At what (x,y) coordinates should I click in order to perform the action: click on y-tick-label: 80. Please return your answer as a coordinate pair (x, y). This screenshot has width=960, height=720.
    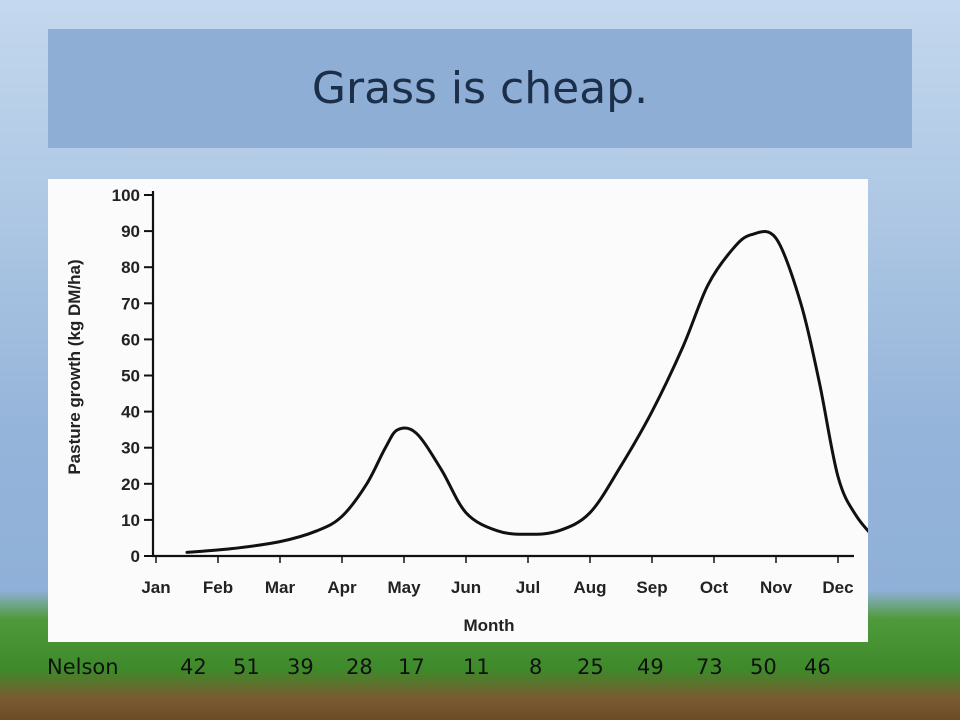
    Looking at the image, I should click on (130, 267).